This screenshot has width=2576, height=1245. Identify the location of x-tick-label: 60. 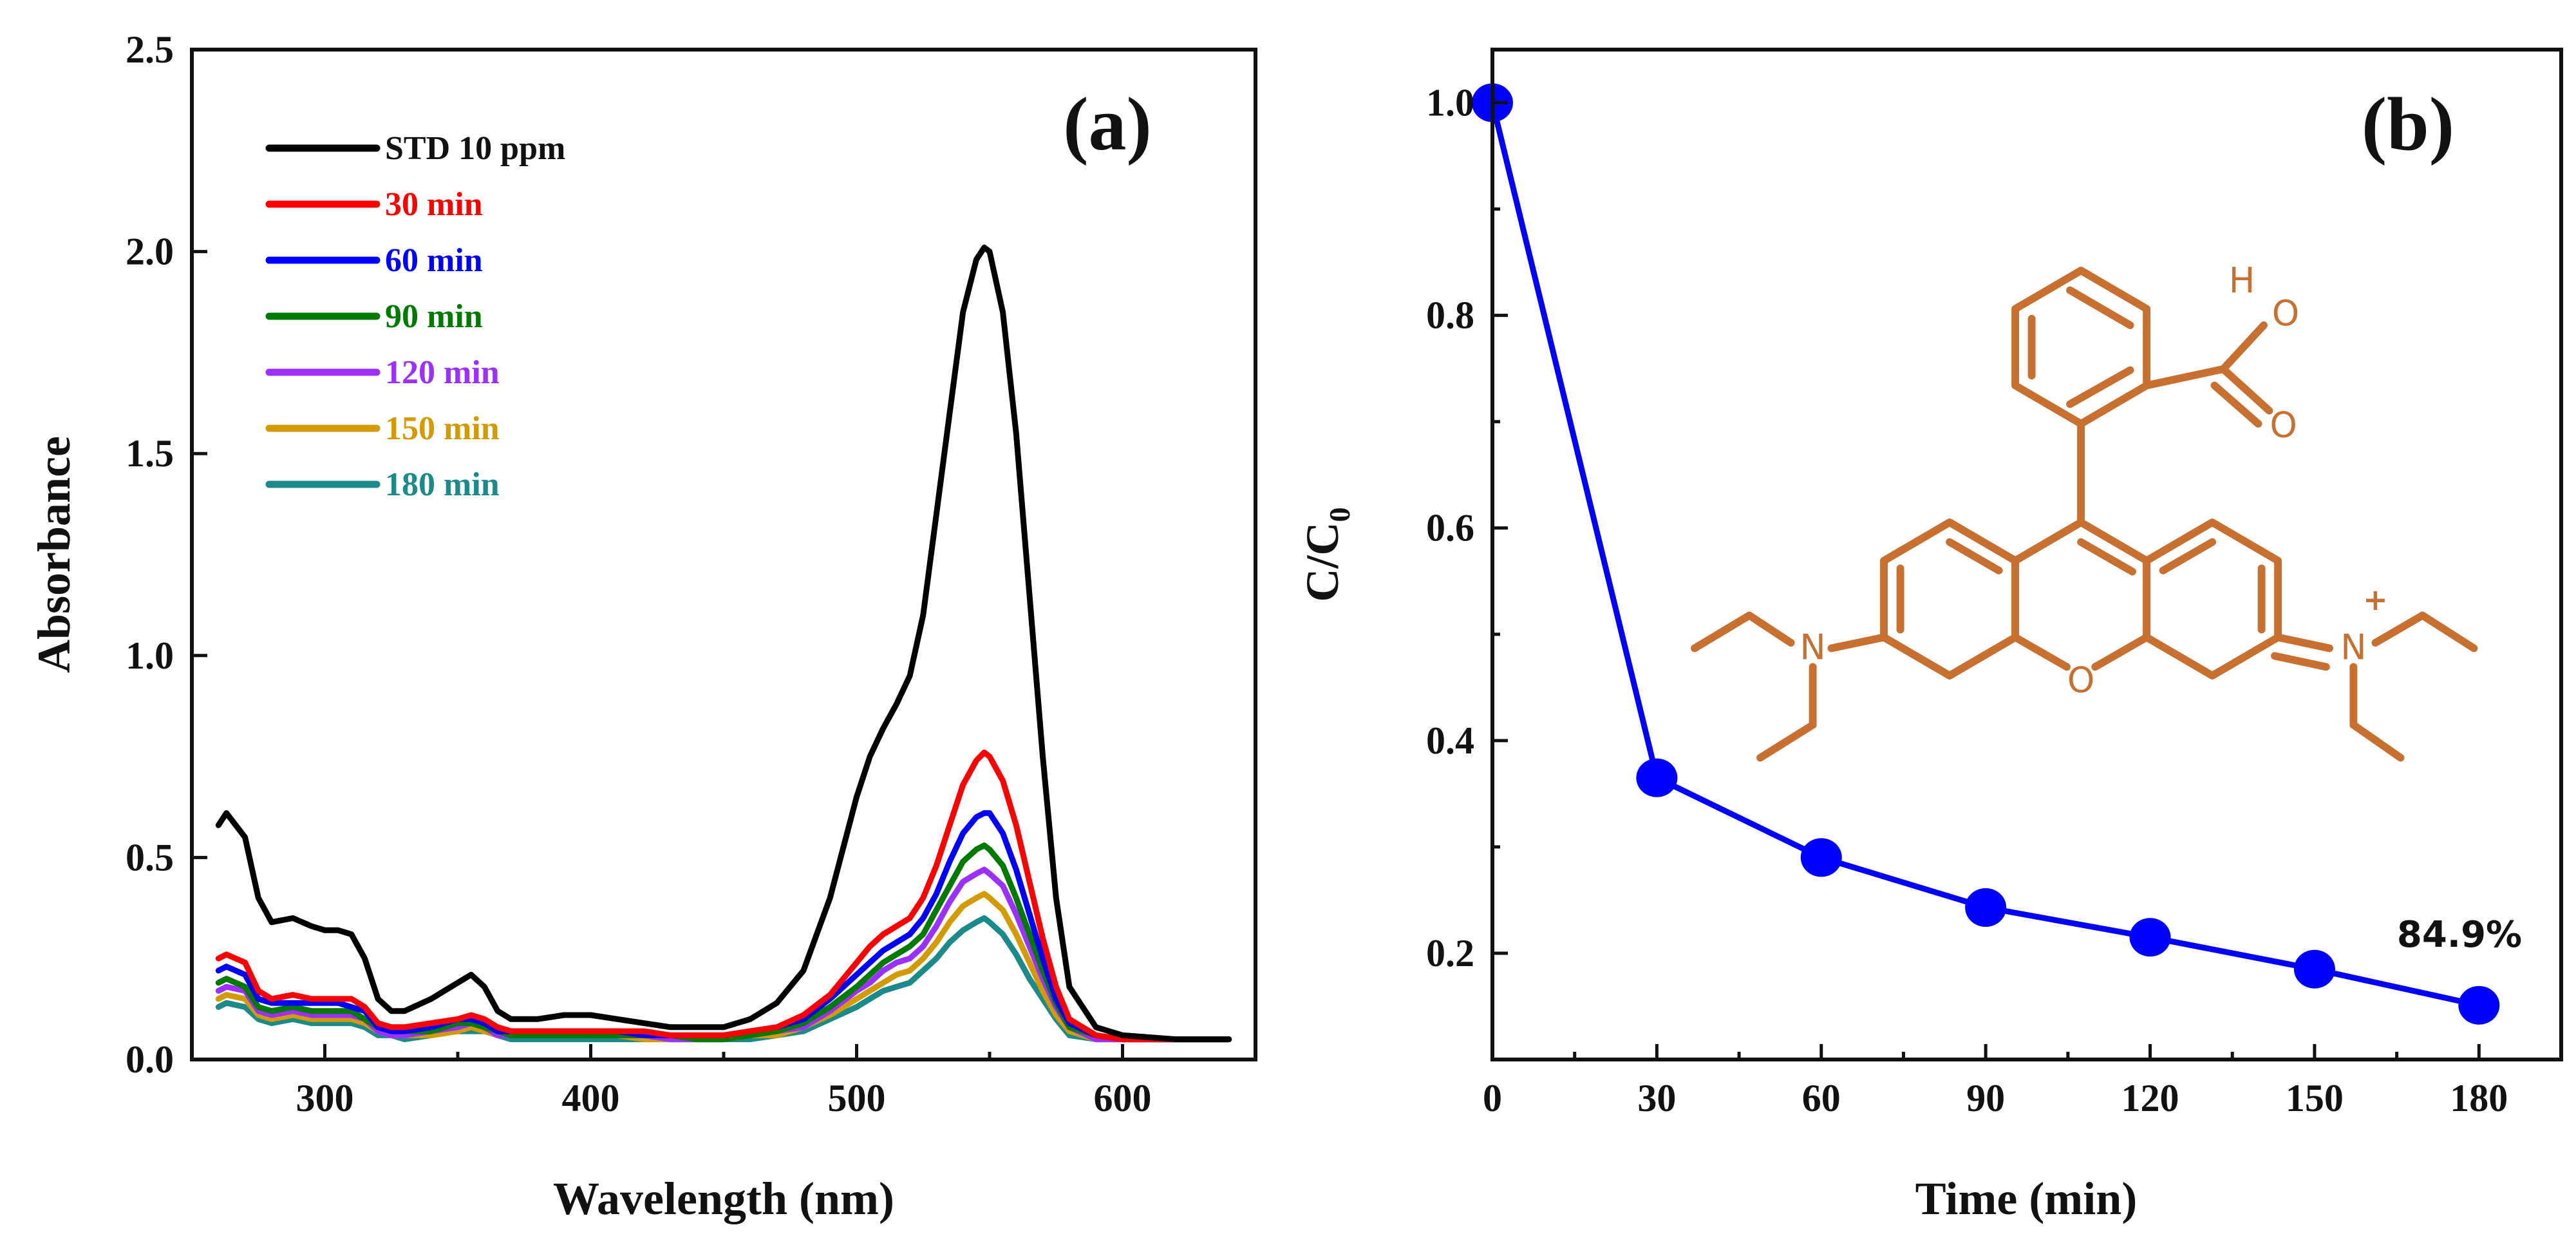
(1821, 1098).